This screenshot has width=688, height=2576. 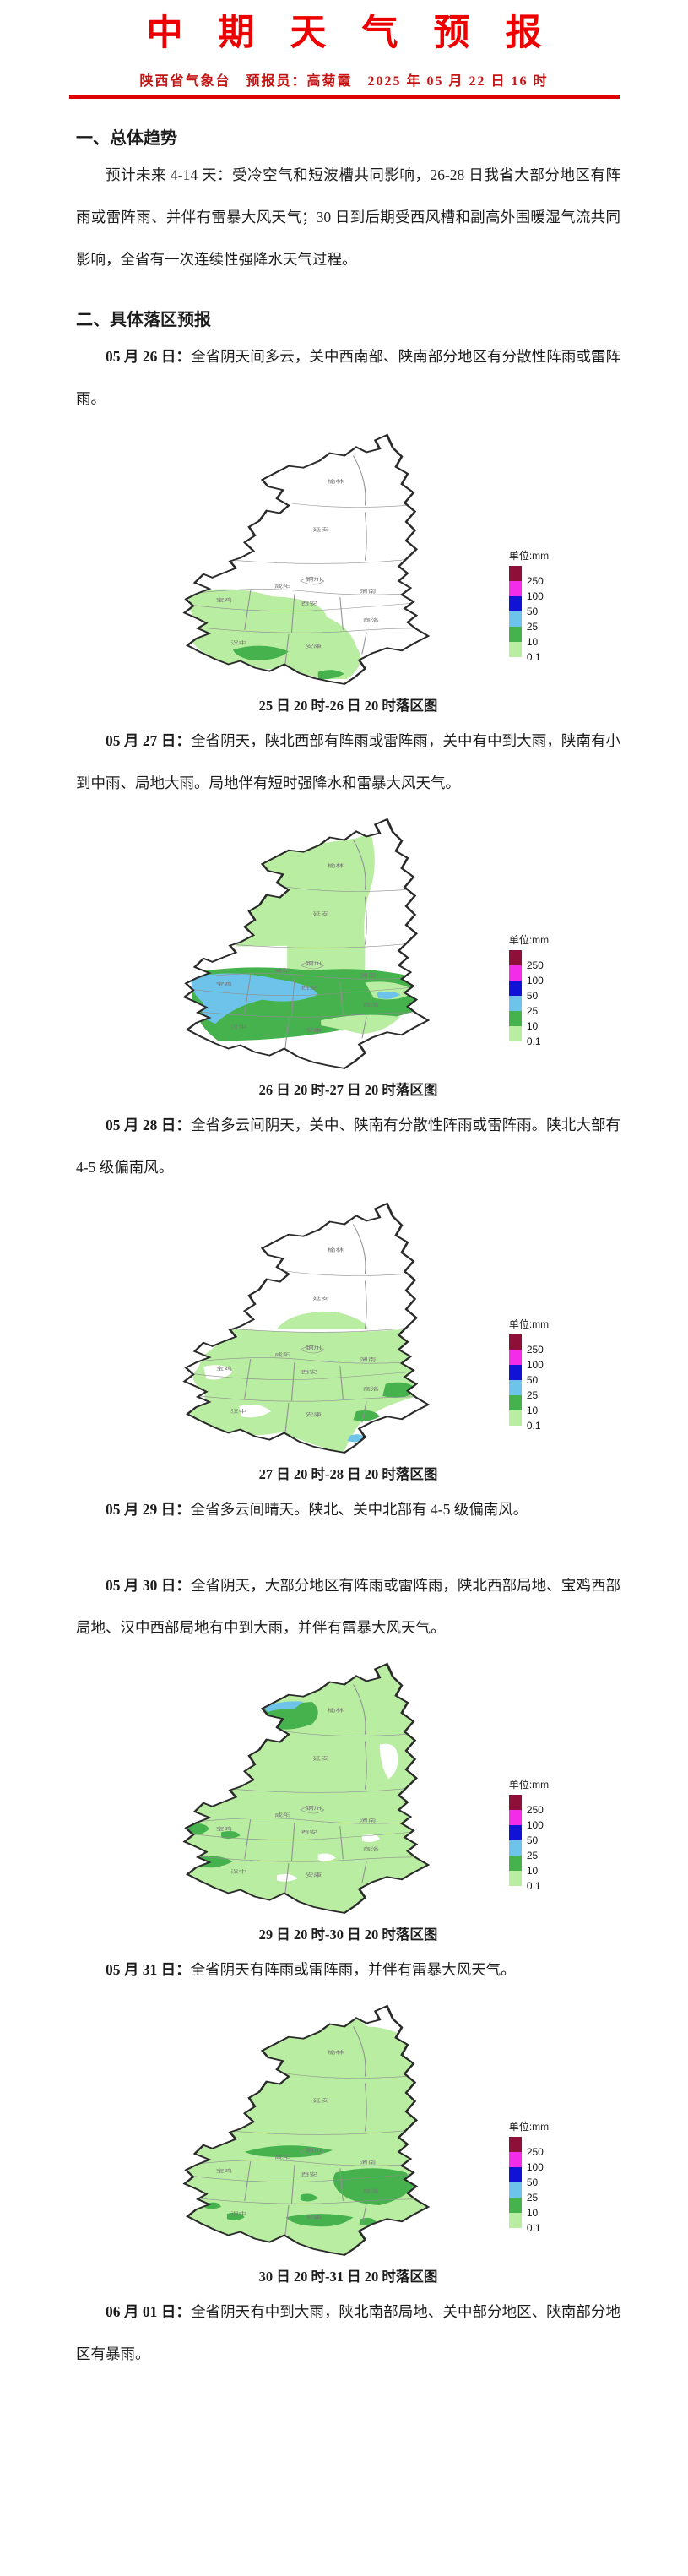 I want to click on map-caption: 26 日 20 时-27 日 20 时落区图, so click(x=348, y=1090).